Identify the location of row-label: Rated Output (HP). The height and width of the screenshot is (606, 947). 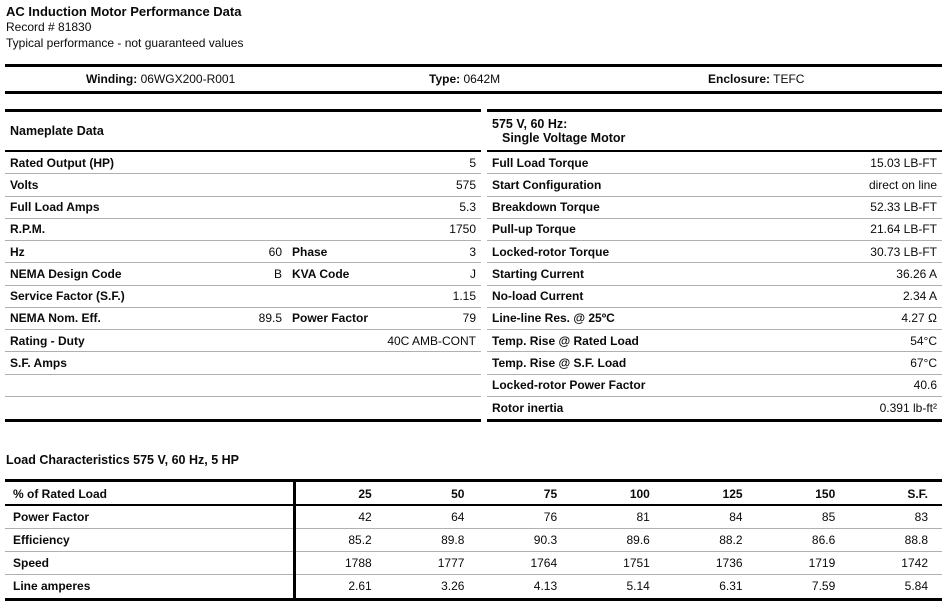
(62, 162).